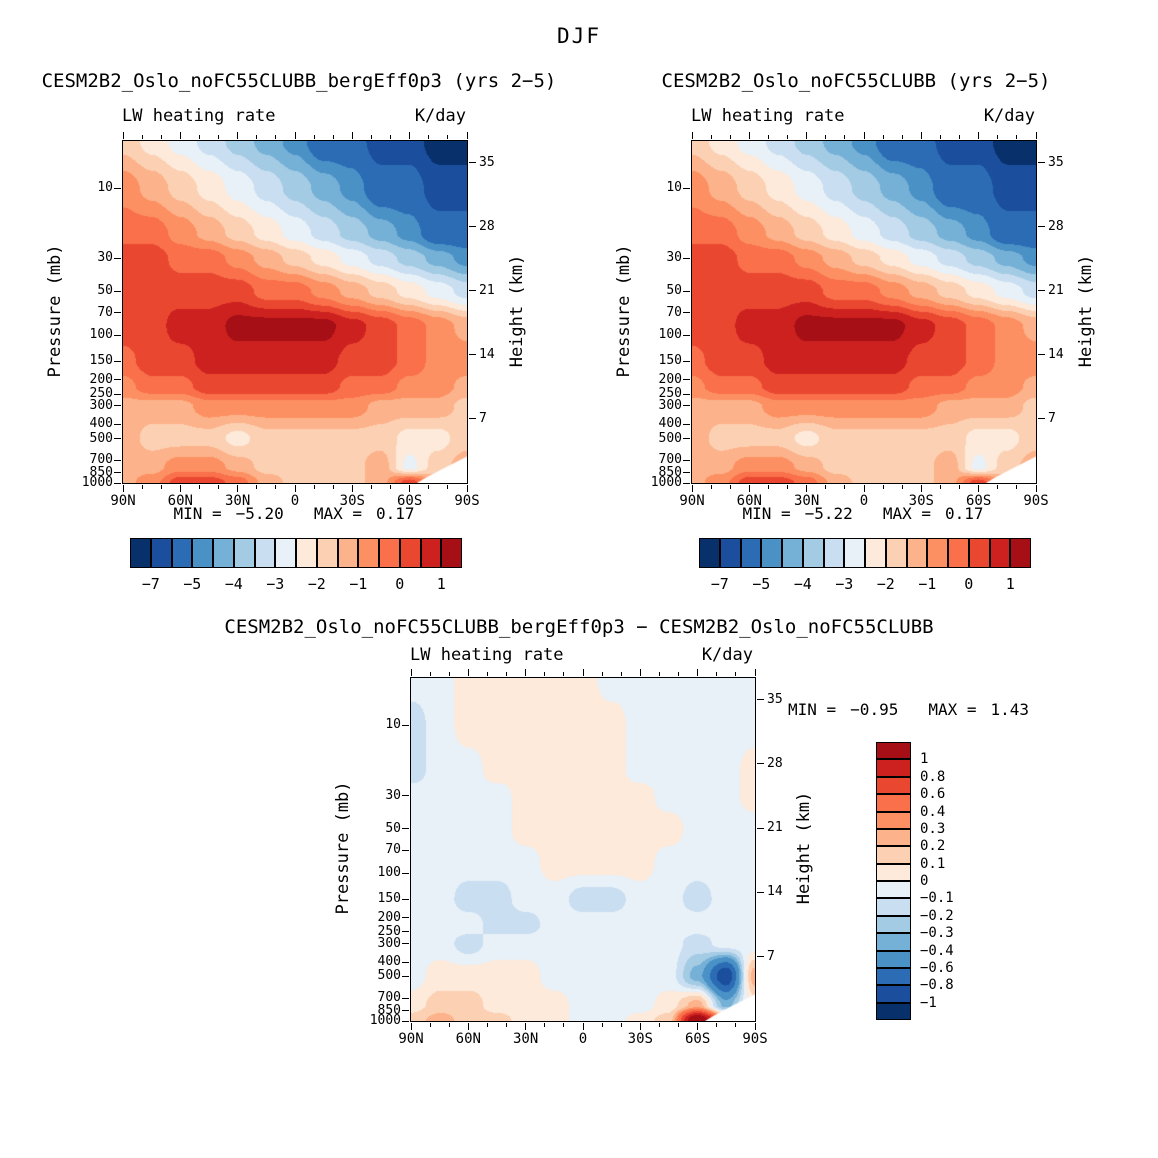 Image resolution: width=1158 pixels, height=1158 pixels. What do you see at coordinates (389, 962) in the screenshot?
I see `pressure-tick-label: 400` at bounding box center [389, 962].